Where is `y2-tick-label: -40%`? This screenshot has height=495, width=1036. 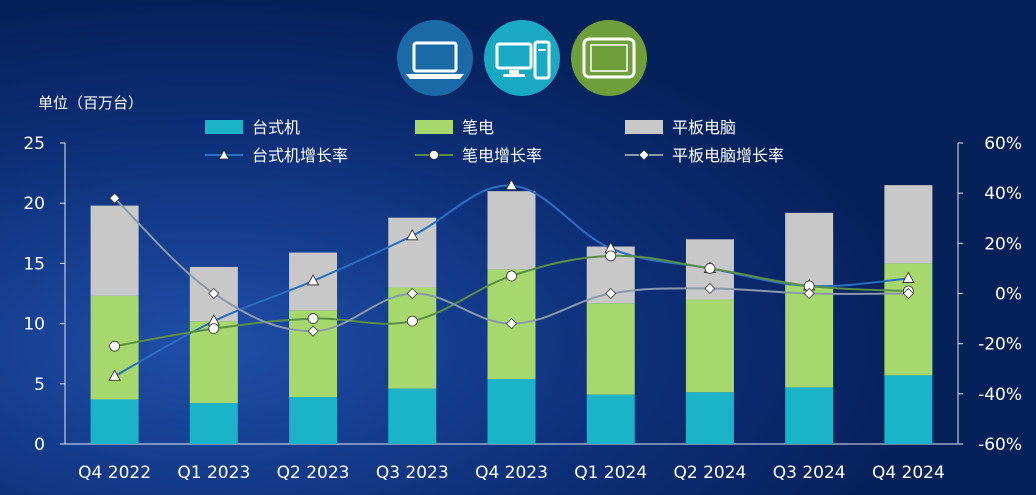
y2-tick-label: -40% is located at coordinates (1000, 395).